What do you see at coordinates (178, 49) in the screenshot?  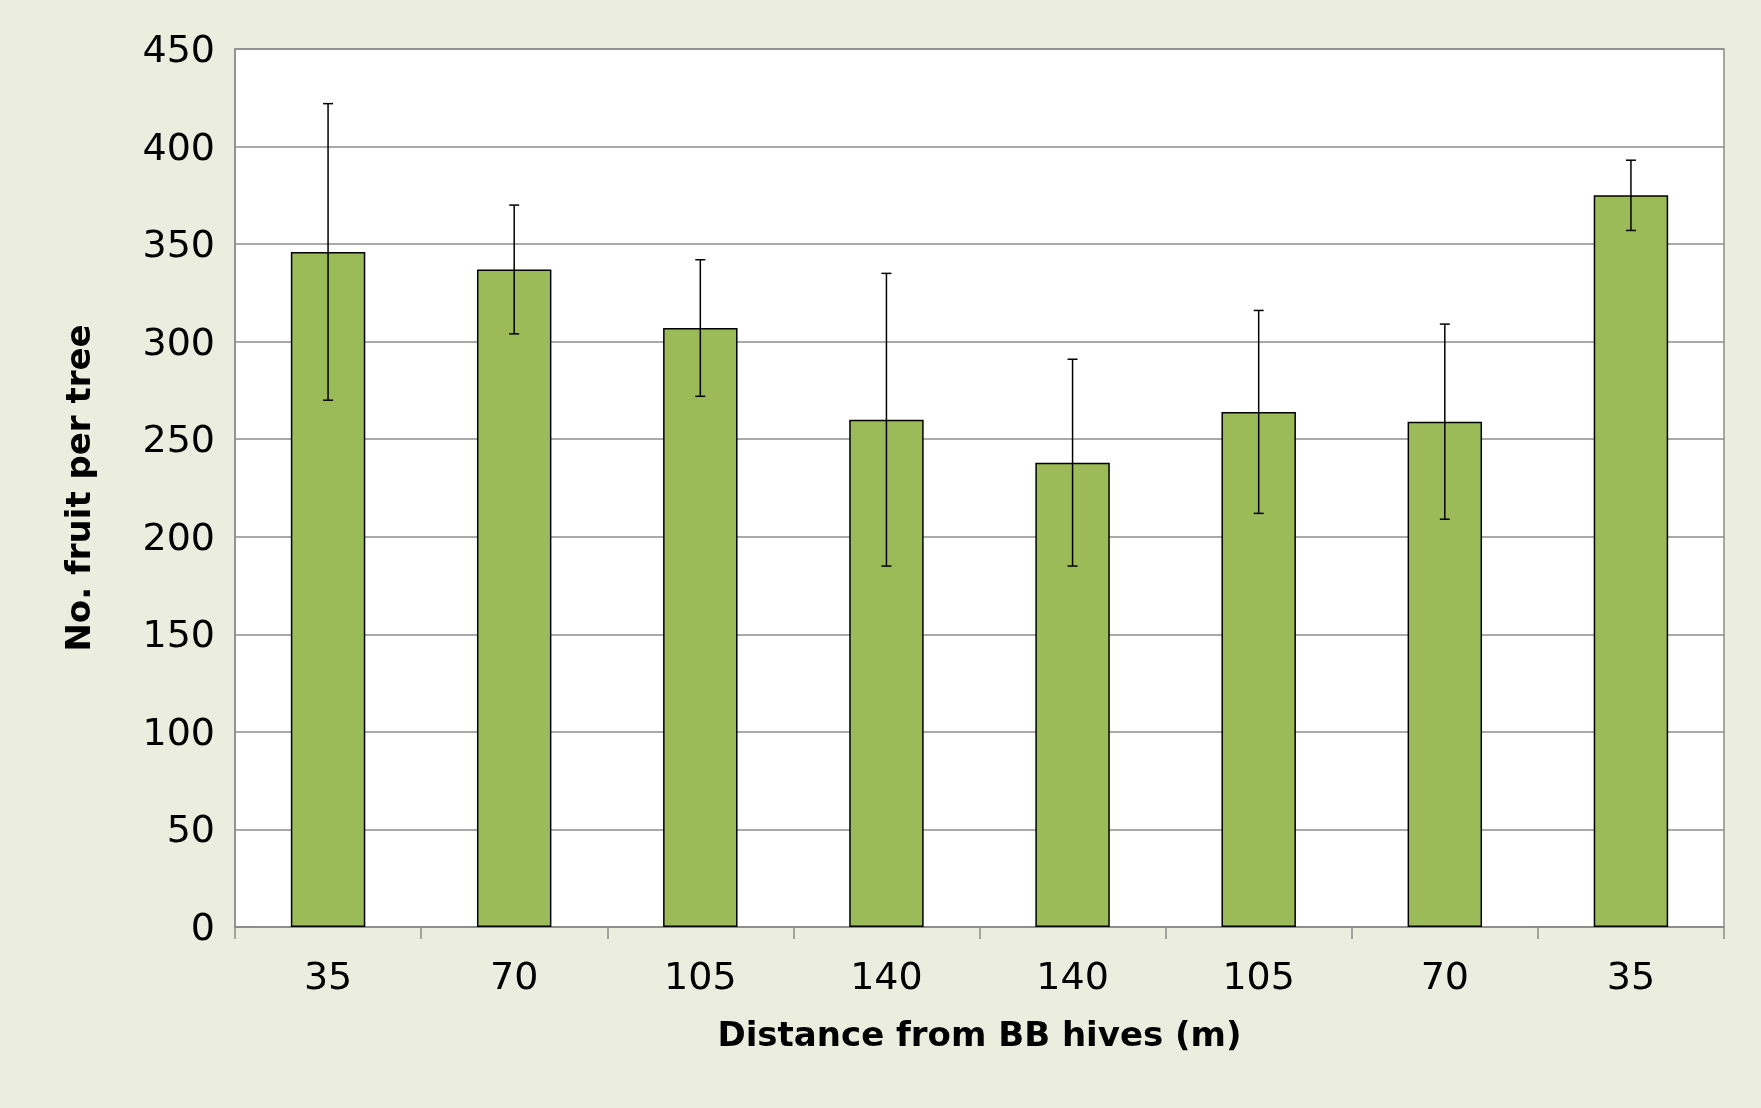 I see `y-tick-label: 450` at bounding box center [178, 49].